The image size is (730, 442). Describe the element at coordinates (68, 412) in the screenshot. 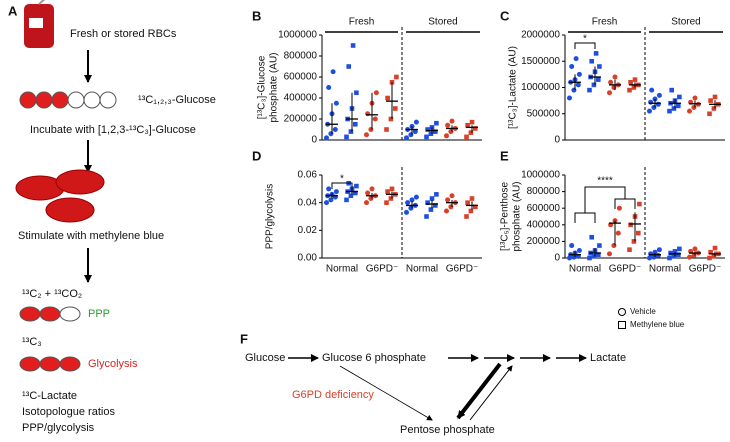

I see `label: Isotopologue ratios` at that location.